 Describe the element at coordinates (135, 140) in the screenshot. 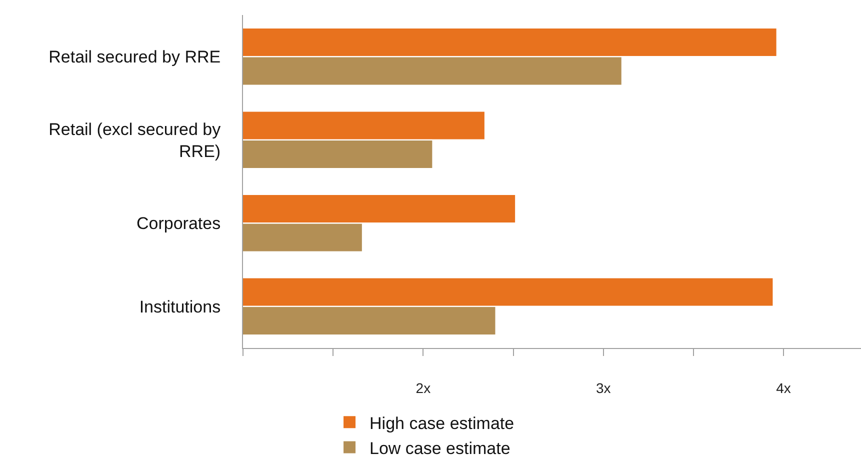

I see `y-tick-label: Retail (excl secured by RRE)` at that location.